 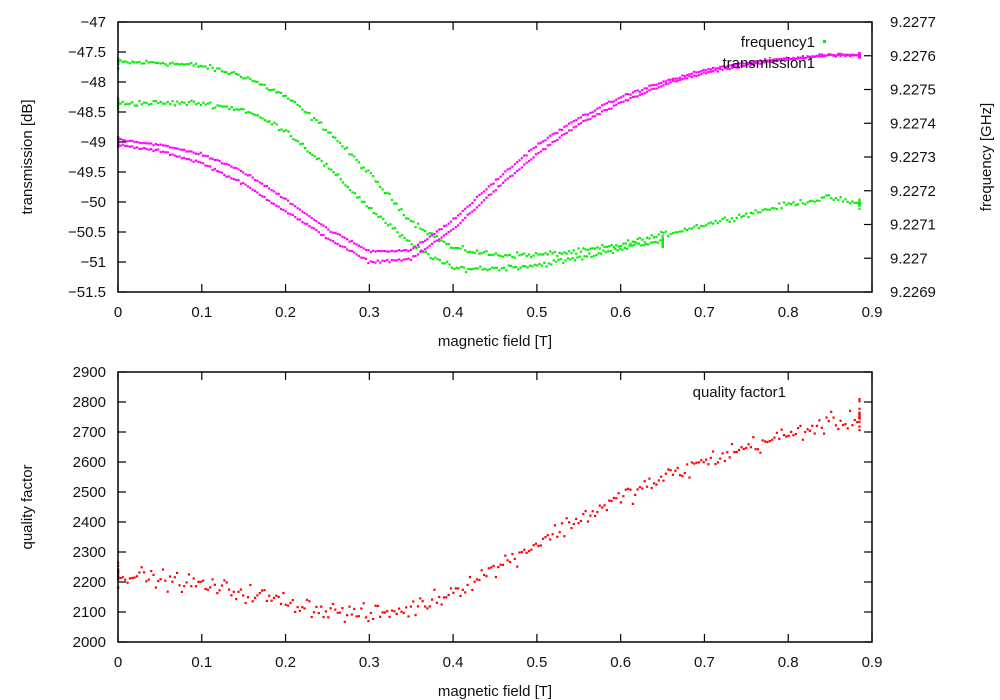 I want to click on y-tick-label: −50, so click(x=93, y=202).